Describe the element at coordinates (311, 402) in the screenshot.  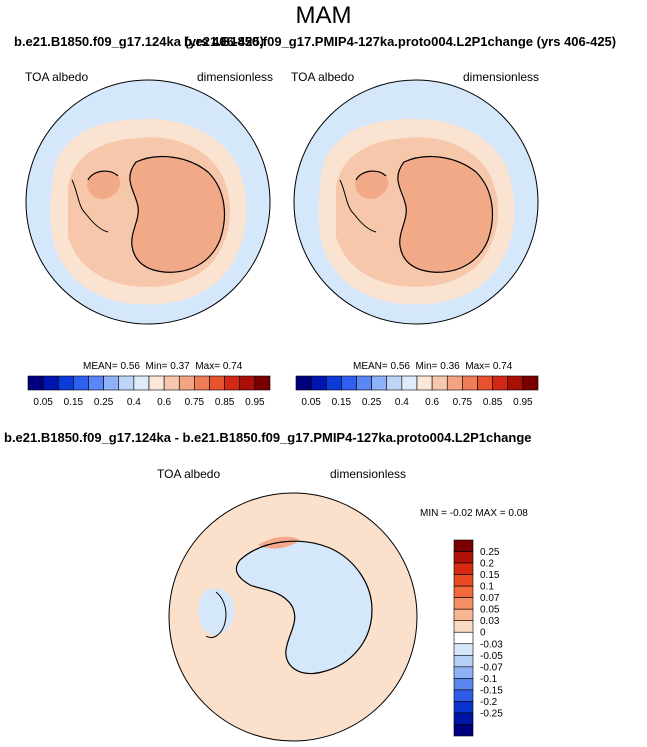
I see `panel2-colorbar-tick-label: 0.05` at that location.